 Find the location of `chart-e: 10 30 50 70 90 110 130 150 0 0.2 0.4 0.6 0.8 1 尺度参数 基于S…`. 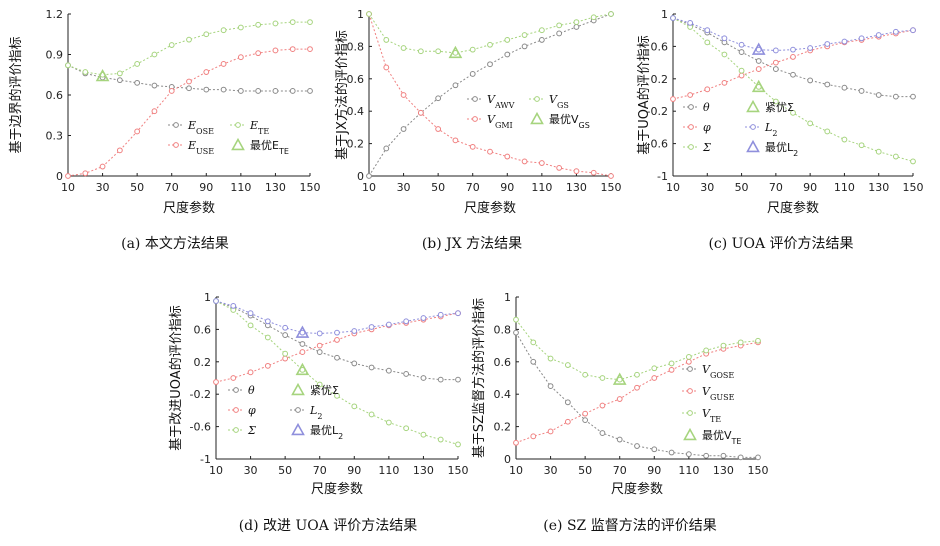

chart-e: 10 30 50 70 90 110 130 150 0 0.2 0.4 0.6 0.8 1 尺度参数 基于S… is located at coordinates (620, 412).